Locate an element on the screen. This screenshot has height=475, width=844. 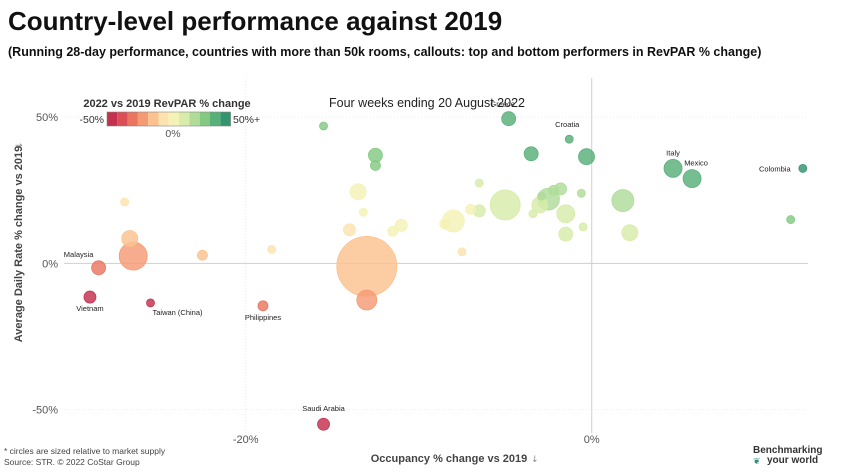
point-label: Taiwan (China) is located at coordinates (177, 312).